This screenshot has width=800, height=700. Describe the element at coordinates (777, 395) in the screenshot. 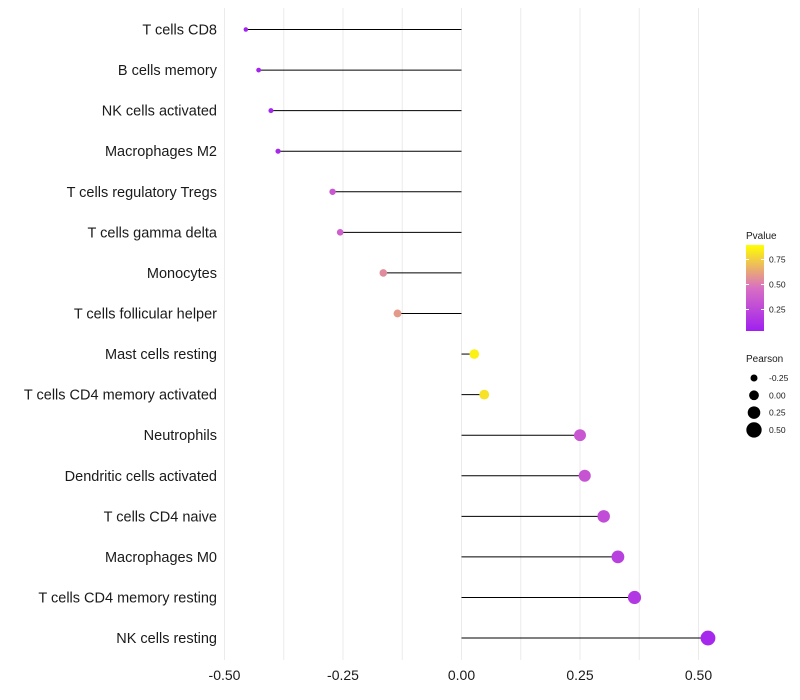

I see `size-label: 0.00` at that location.